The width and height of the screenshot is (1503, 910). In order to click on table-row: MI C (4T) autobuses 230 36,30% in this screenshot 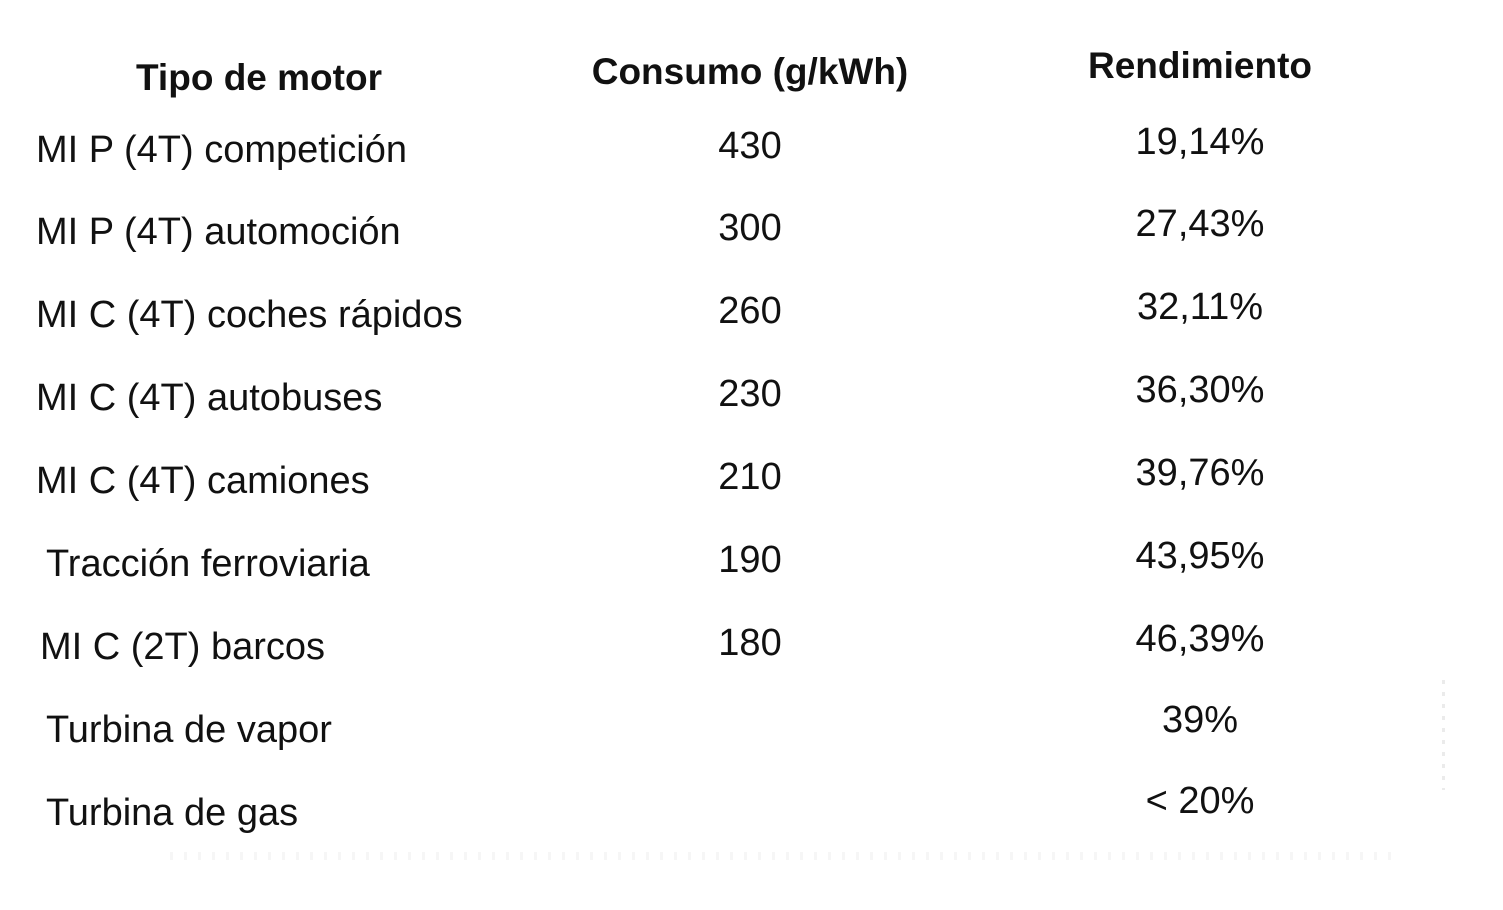, I will do `click(751, 398)`.